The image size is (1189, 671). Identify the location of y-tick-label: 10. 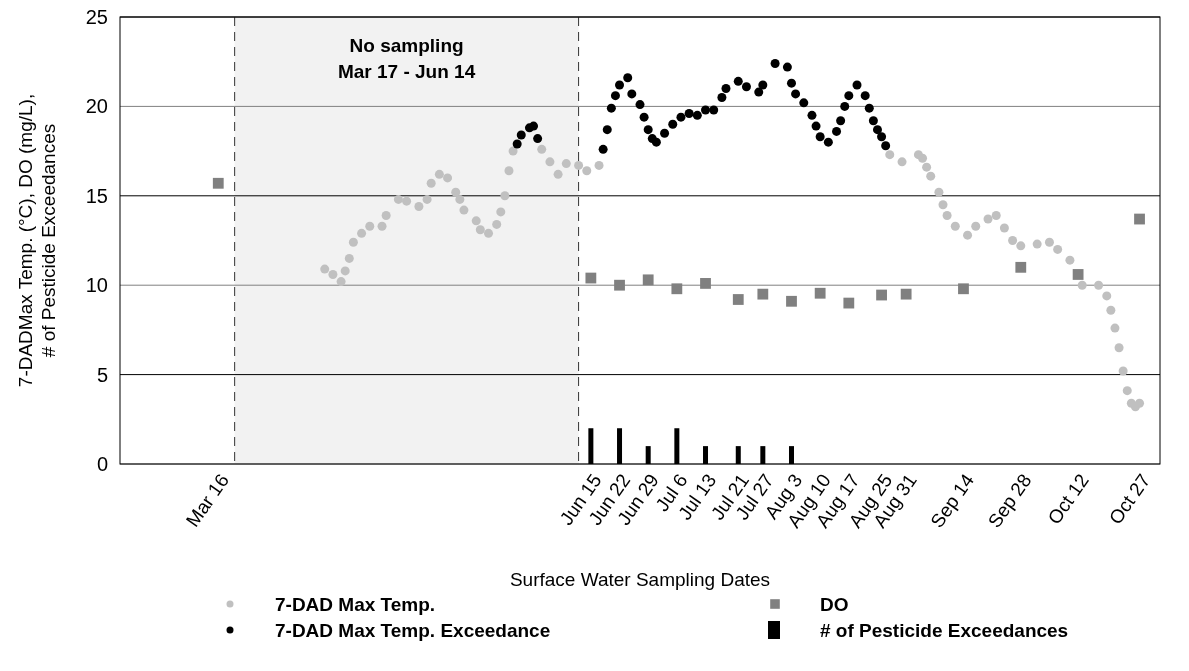
(96, 285).